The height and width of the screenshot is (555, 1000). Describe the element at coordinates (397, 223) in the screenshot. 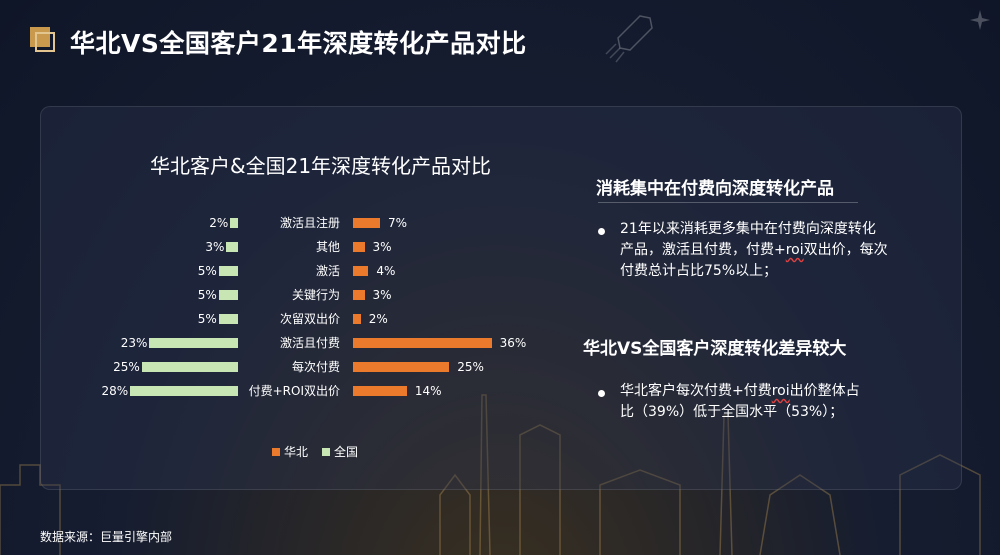

I see `bar-huabei-value: 7%` at that location.